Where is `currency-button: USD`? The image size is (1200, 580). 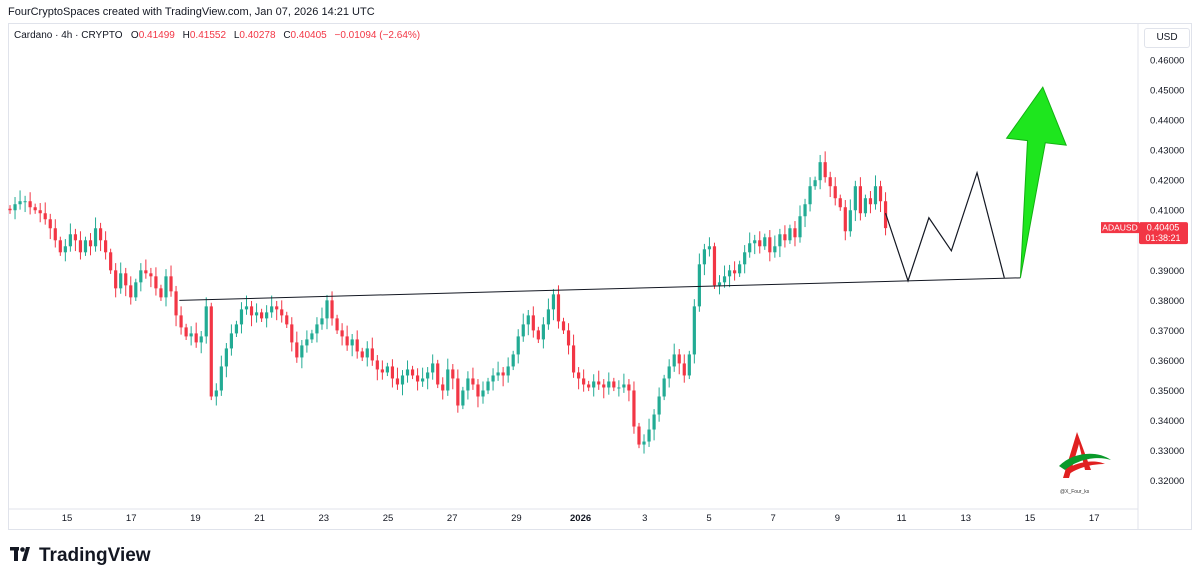 currency-button: USD is located at coordinates (1167, 38).